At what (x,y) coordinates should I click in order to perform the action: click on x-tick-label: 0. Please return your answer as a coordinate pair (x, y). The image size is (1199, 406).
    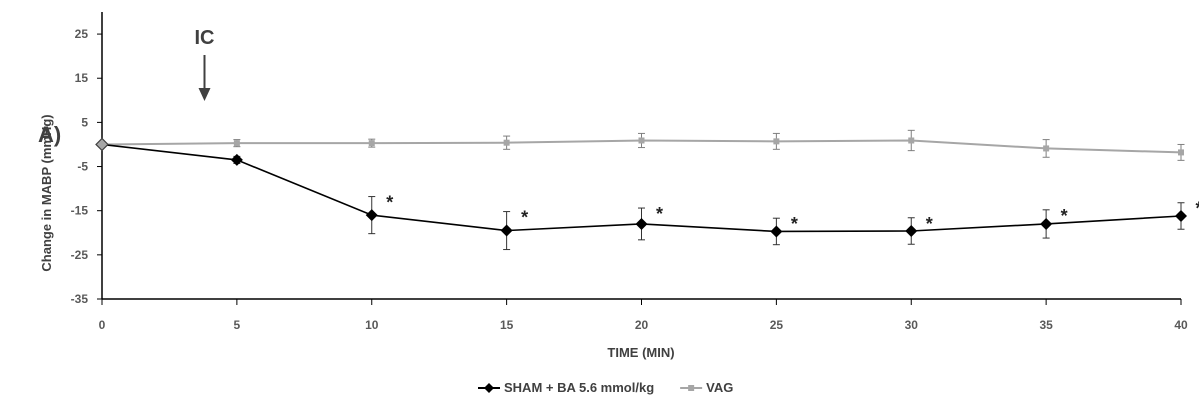
    Looking at the image, I should click on (102, 325).